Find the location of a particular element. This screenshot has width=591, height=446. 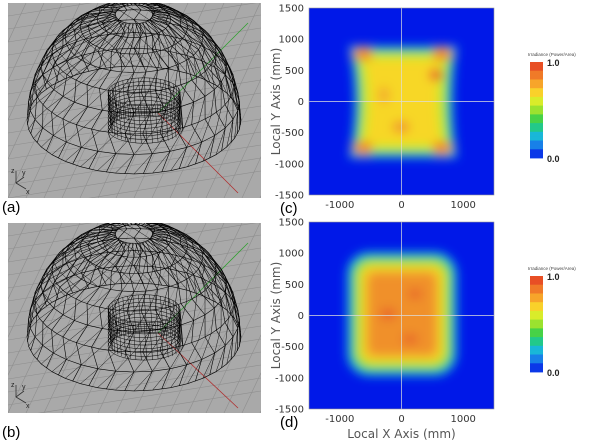

gizmo-z-label: z is located at coordinates (13, 385).